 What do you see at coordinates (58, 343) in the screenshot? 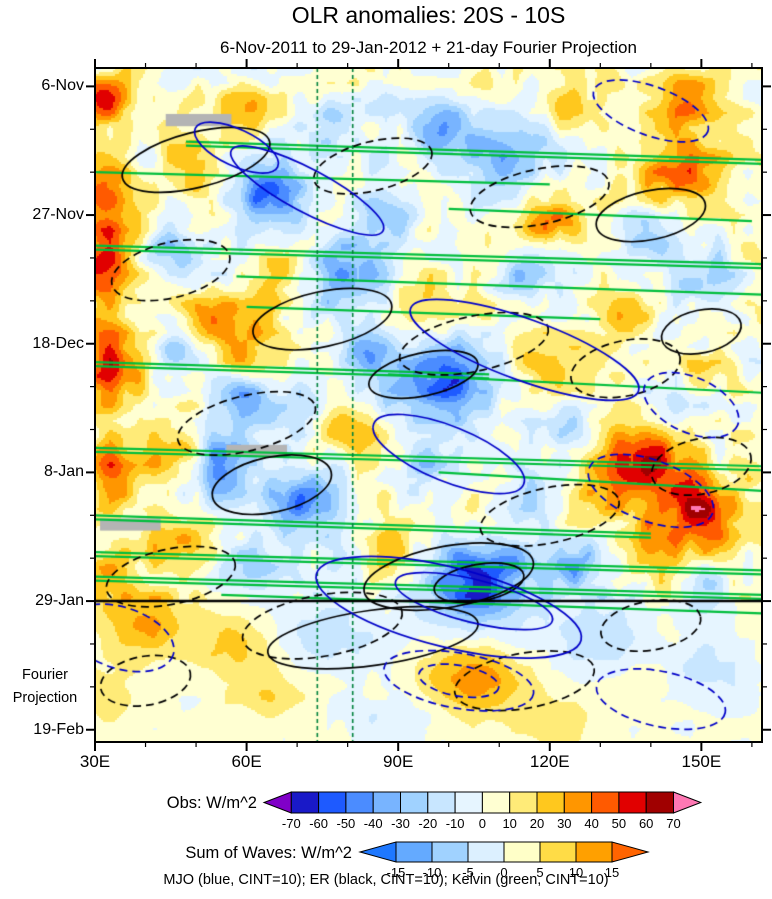
I see `y-tick-label: 18-Dec` at bounding box center [58, 343].